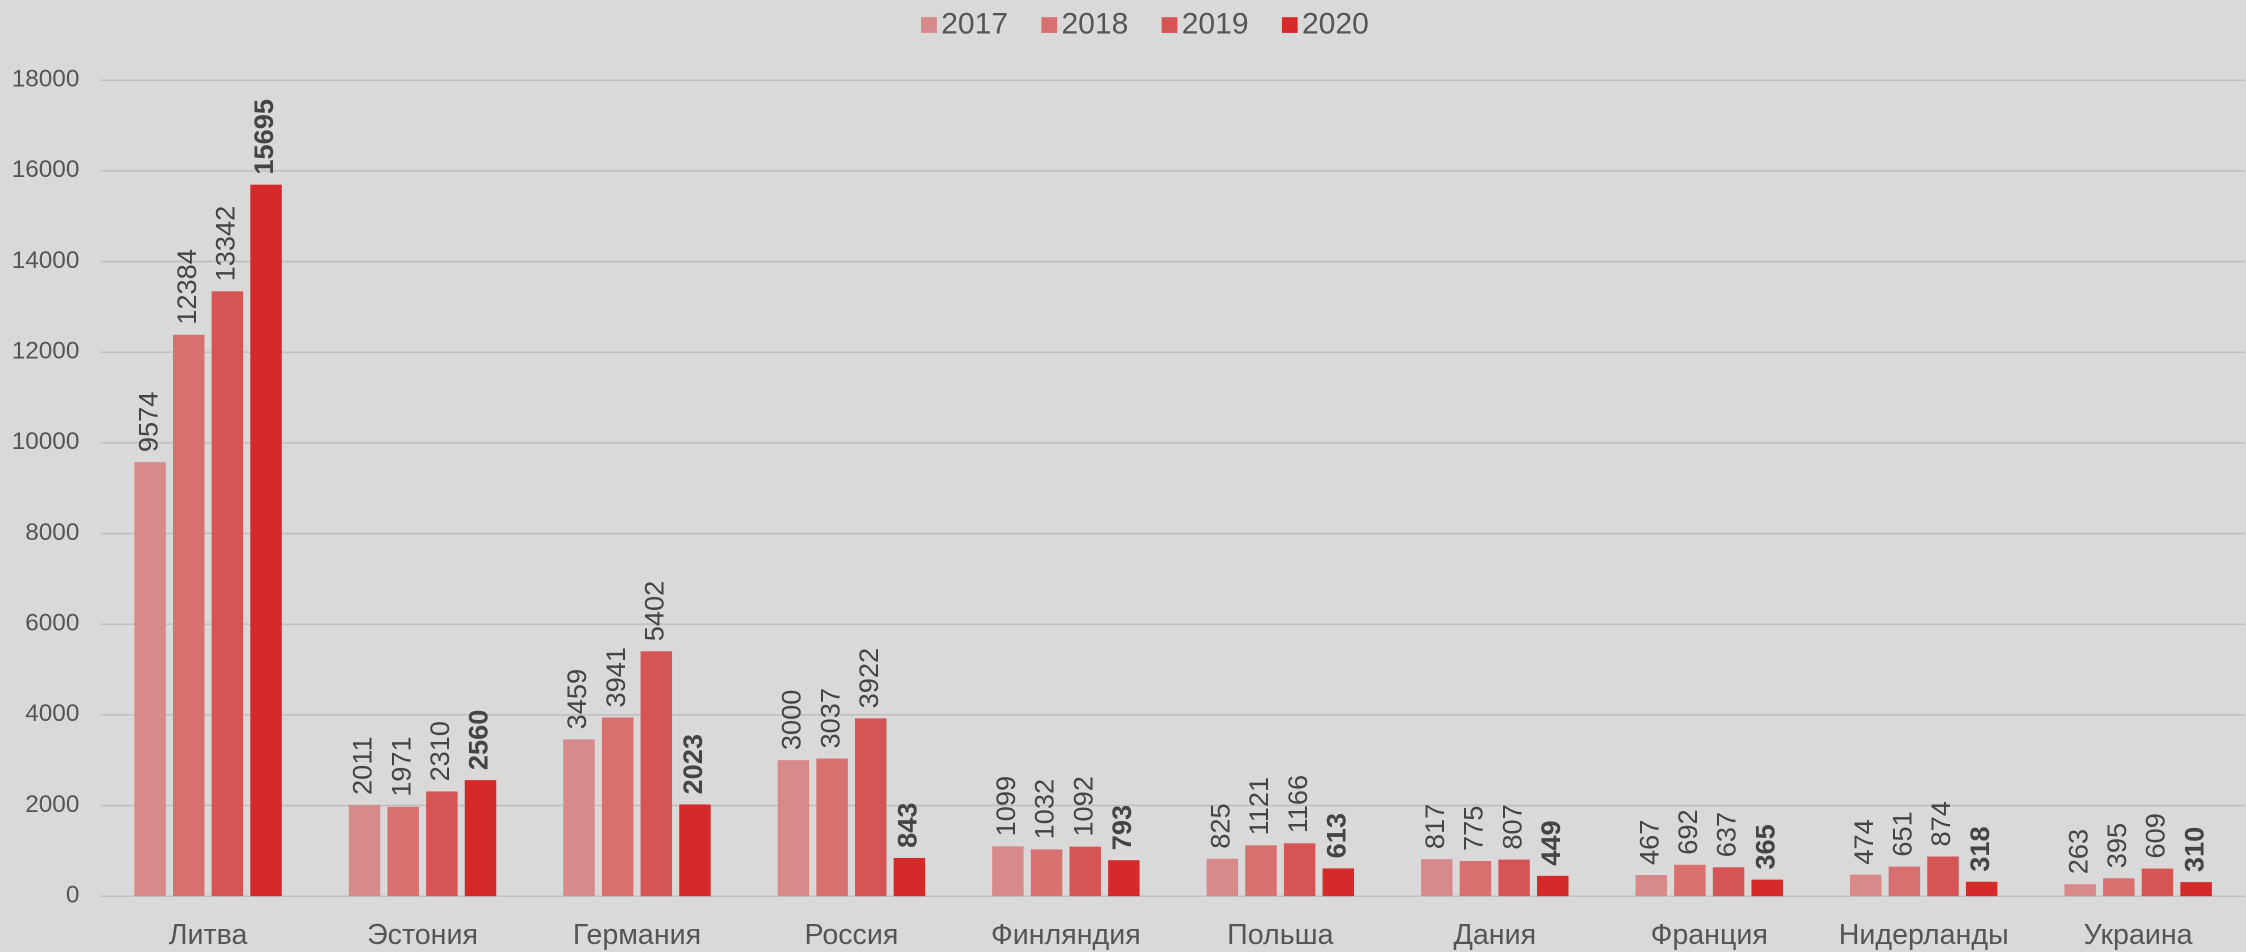  Describe the element at coordinates (637, 935) in the screenshot. I see `x-tick-label: Германия` at that location.